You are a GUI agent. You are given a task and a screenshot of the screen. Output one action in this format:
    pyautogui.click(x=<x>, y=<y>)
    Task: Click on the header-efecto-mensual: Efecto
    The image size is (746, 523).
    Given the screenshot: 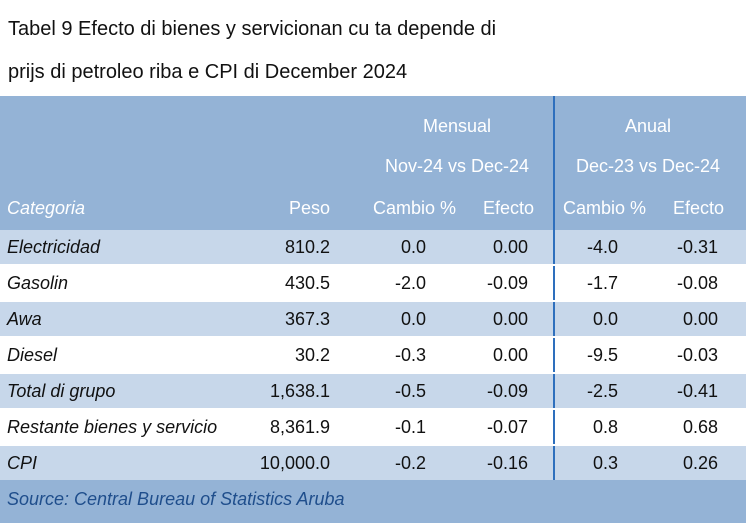 What is the action you would take?
    pyautogui.click(x=508, y=208)
    